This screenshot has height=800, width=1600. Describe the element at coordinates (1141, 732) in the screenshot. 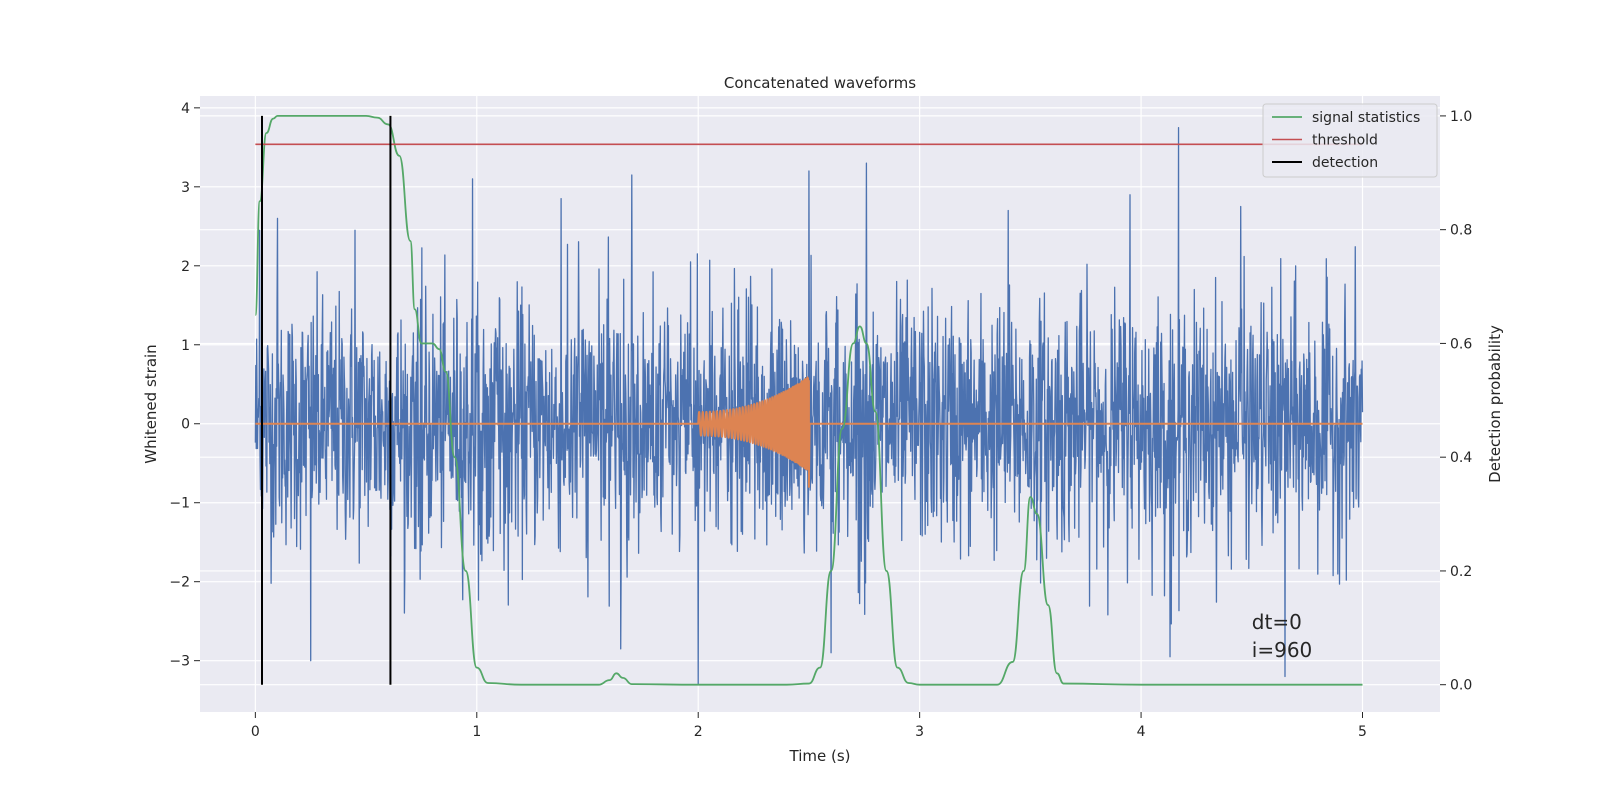

I see `x-tick-label: 4` at that location.